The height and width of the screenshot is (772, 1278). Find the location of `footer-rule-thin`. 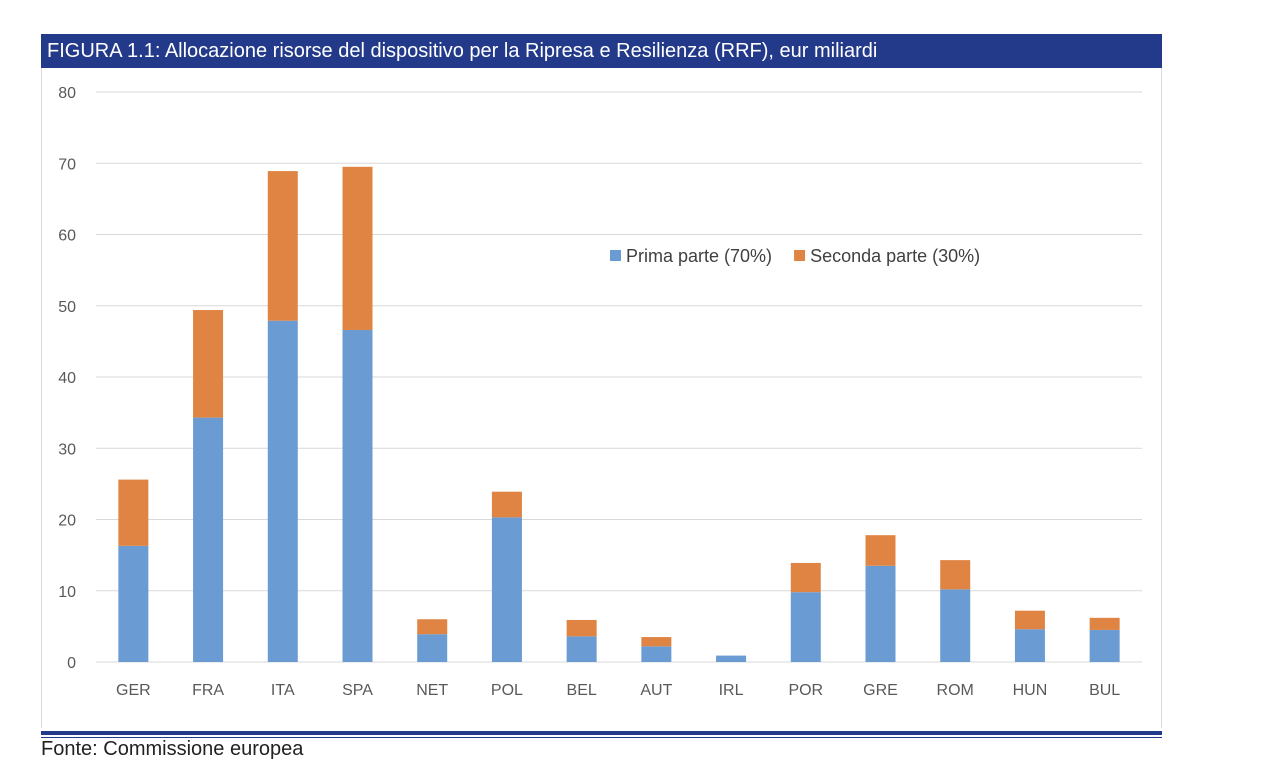

footer-rule-thin is located at coordinates (601, 737).